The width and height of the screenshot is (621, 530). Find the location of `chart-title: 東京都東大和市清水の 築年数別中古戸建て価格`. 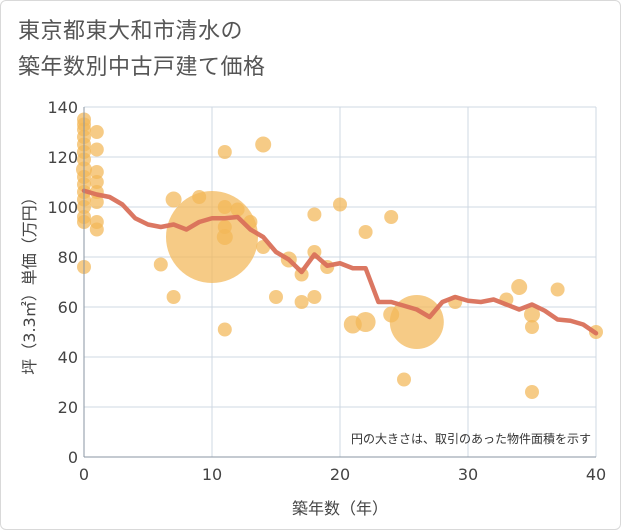

chart-title: 東京都東大和市清水の 築年数別中古戸建て価格 is located at coordinates (142, 50).